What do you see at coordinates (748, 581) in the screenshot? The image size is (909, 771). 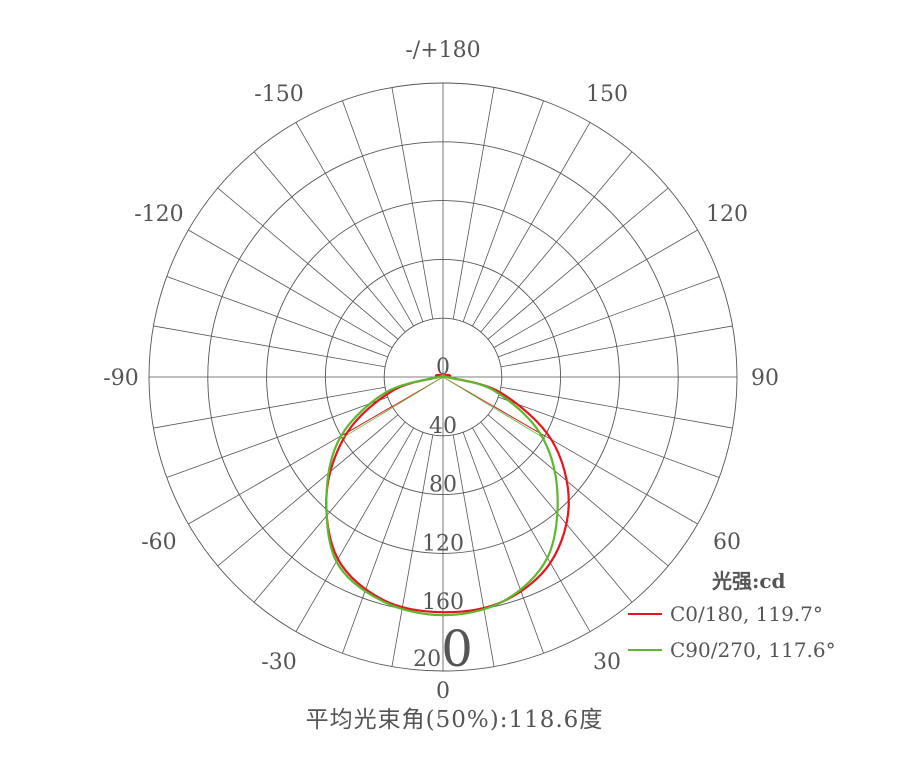 I see `legend-unit: 光强:cd` at bounding box center [748, 581].